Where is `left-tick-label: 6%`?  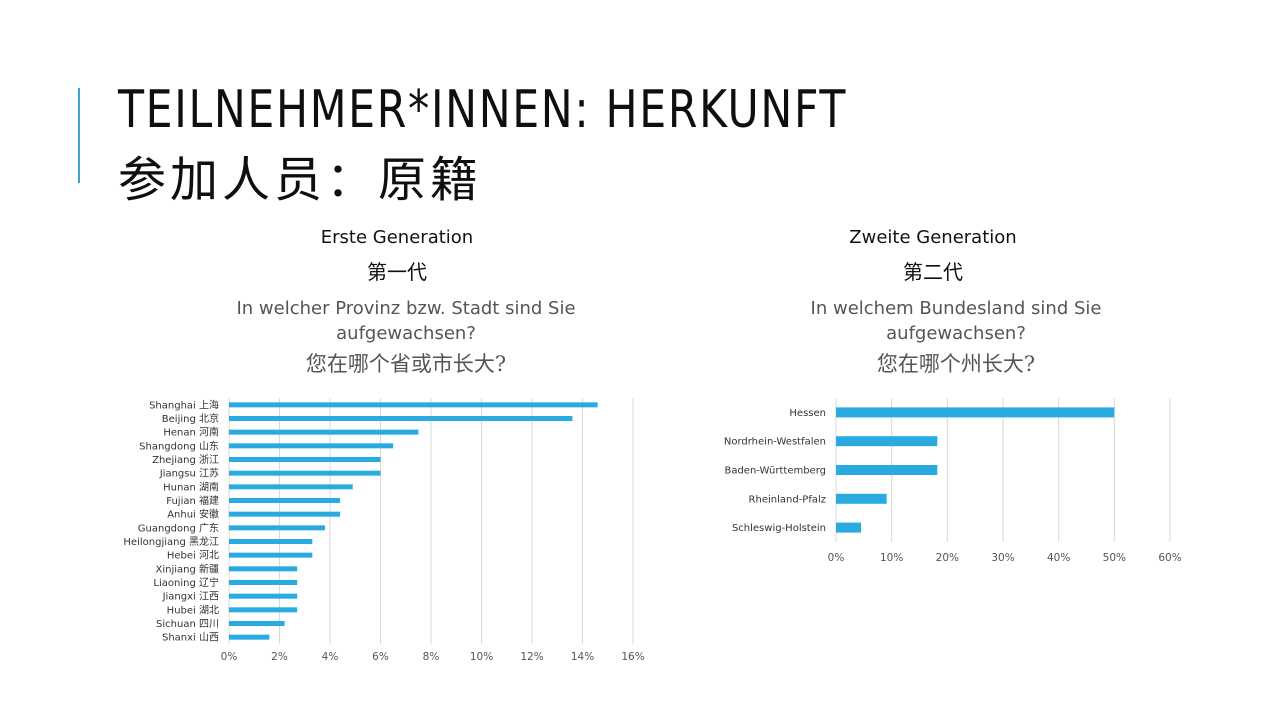
left-tick-label: 6% is located at coordinates (380, 657).